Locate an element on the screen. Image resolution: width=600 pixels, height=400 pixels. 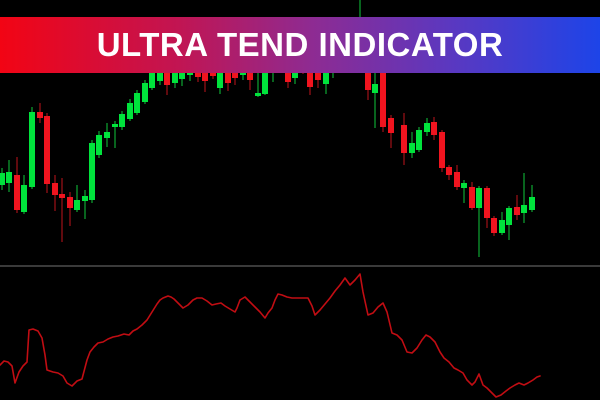
title-banner: ULTRA TEND INDICATOR is located at coordinates (300, 45).